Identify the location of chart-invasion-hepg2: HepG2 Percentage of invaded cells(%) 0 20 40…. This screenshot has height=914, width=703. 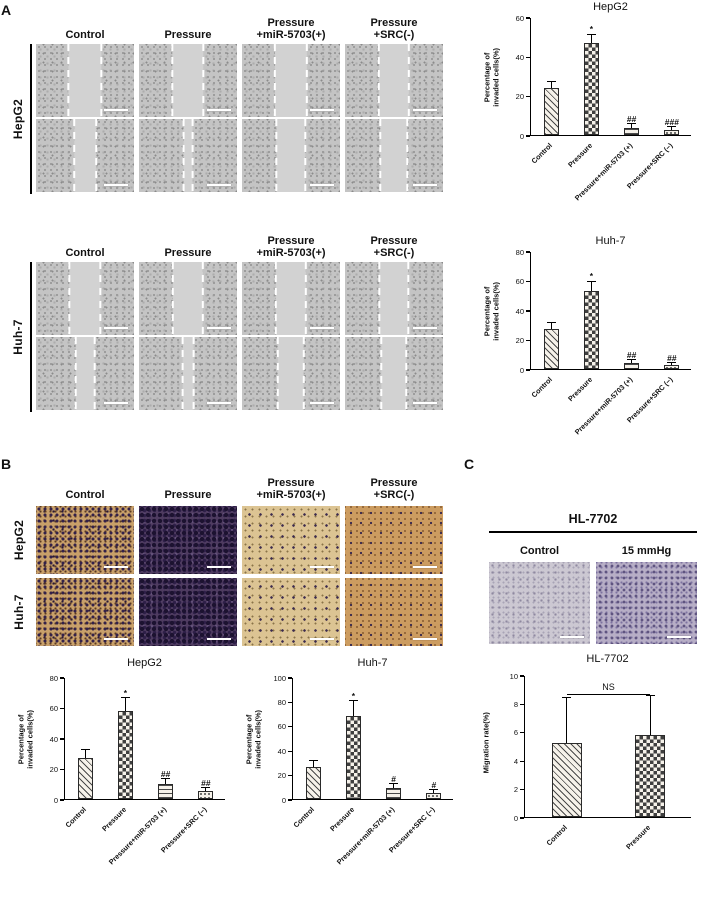
(124, 784).